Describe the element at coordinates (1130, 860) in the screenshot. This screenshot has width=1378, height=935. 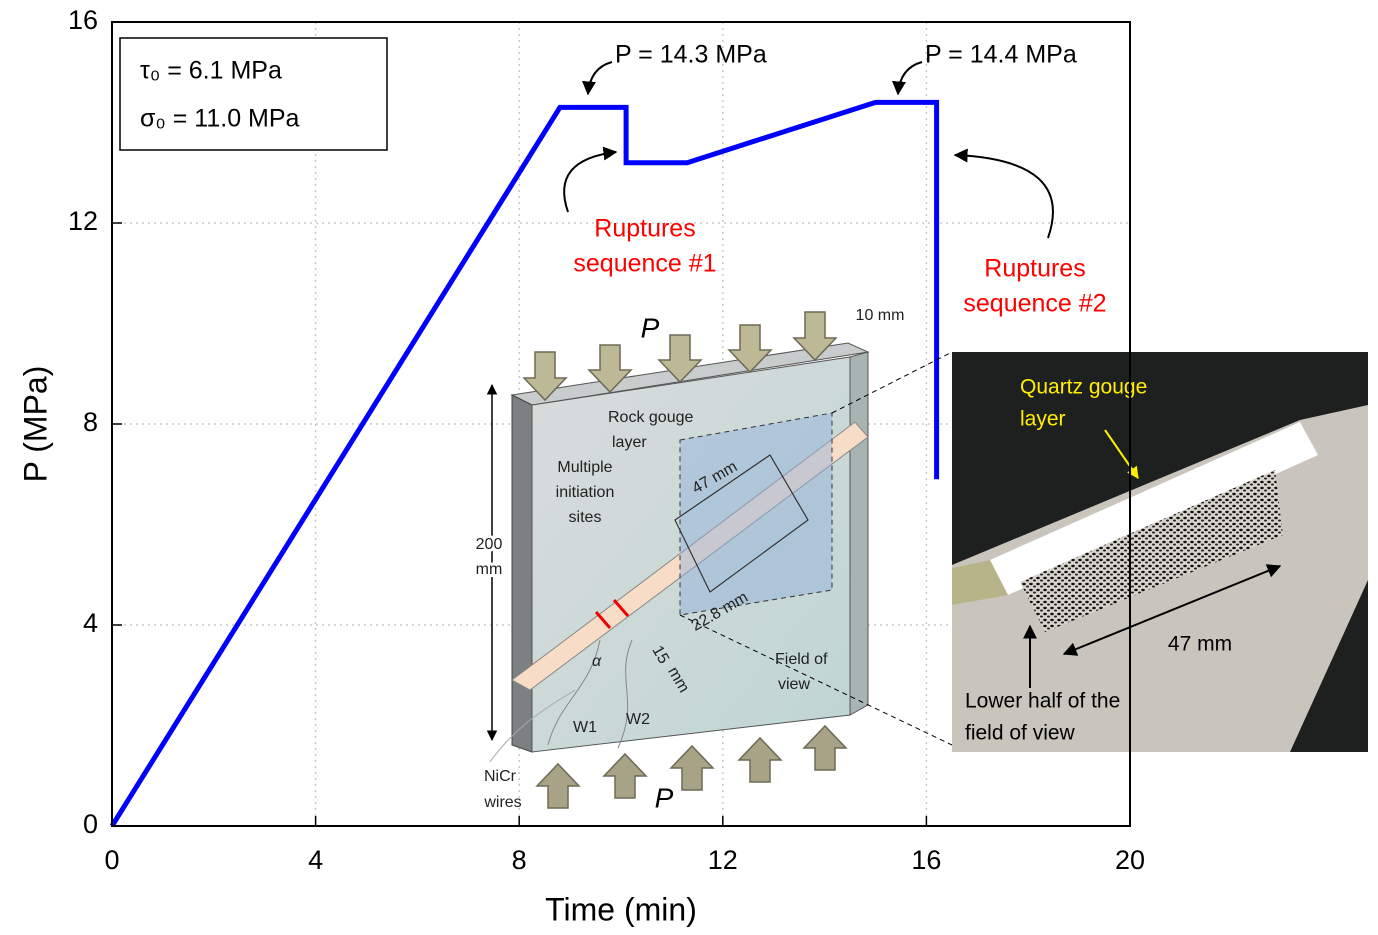
I see `x-tick-label: 20` at that location.